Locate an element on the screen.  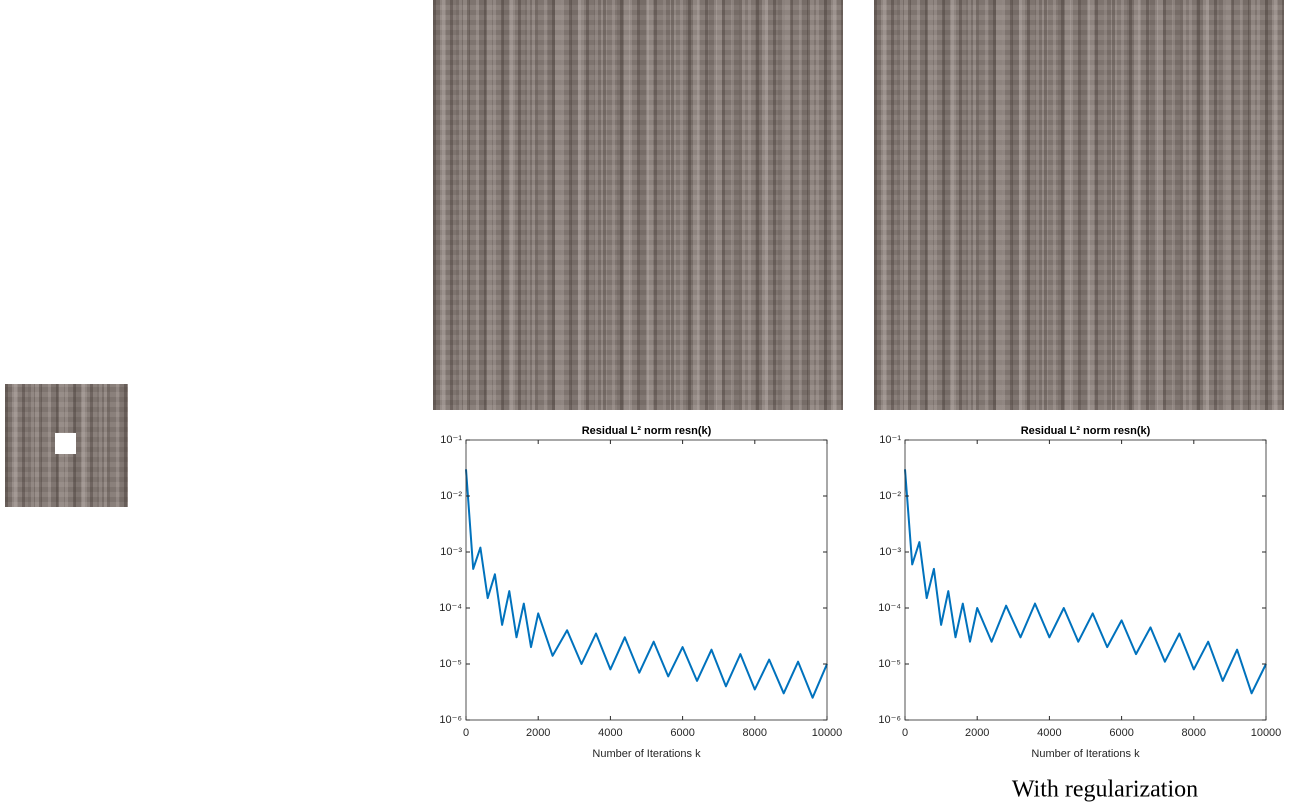
caption: With regularization is located at coordinates (1105, 790).